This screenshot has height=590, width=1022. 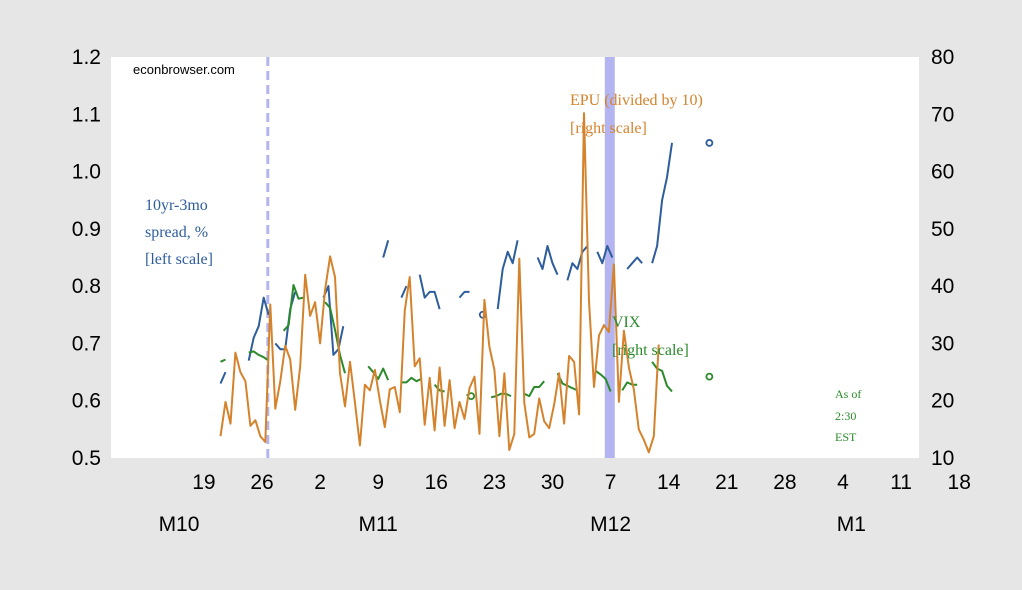 I want to click on annotation-spread: 10yr-3mo spread, % [left scale], so click(x=179, y=232).